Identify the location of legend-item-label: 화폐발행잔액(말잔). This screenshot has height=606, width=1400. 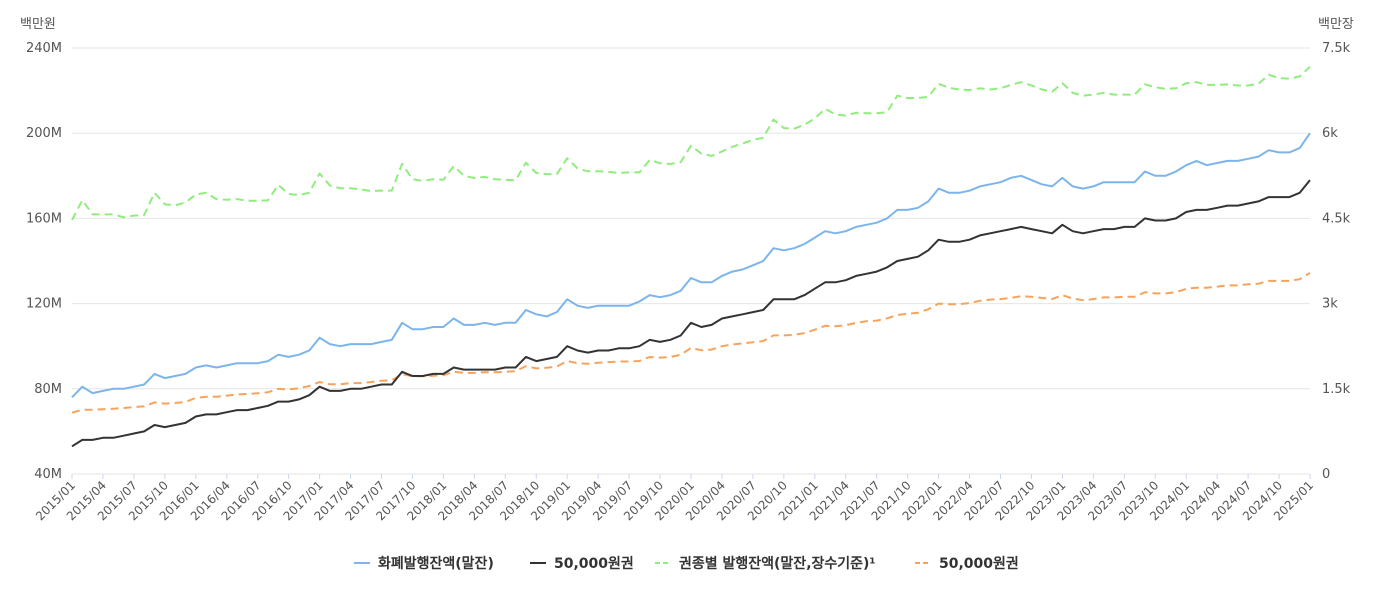
(436, 563).